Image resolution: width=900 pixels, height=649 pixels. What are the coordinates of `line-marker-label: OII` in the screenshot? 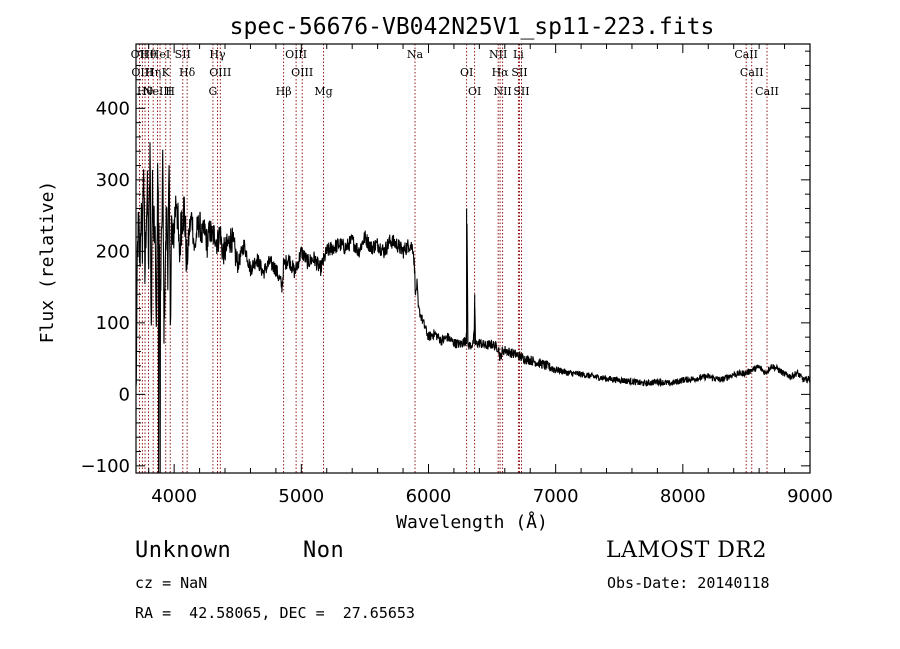 It's located at (140, 54).